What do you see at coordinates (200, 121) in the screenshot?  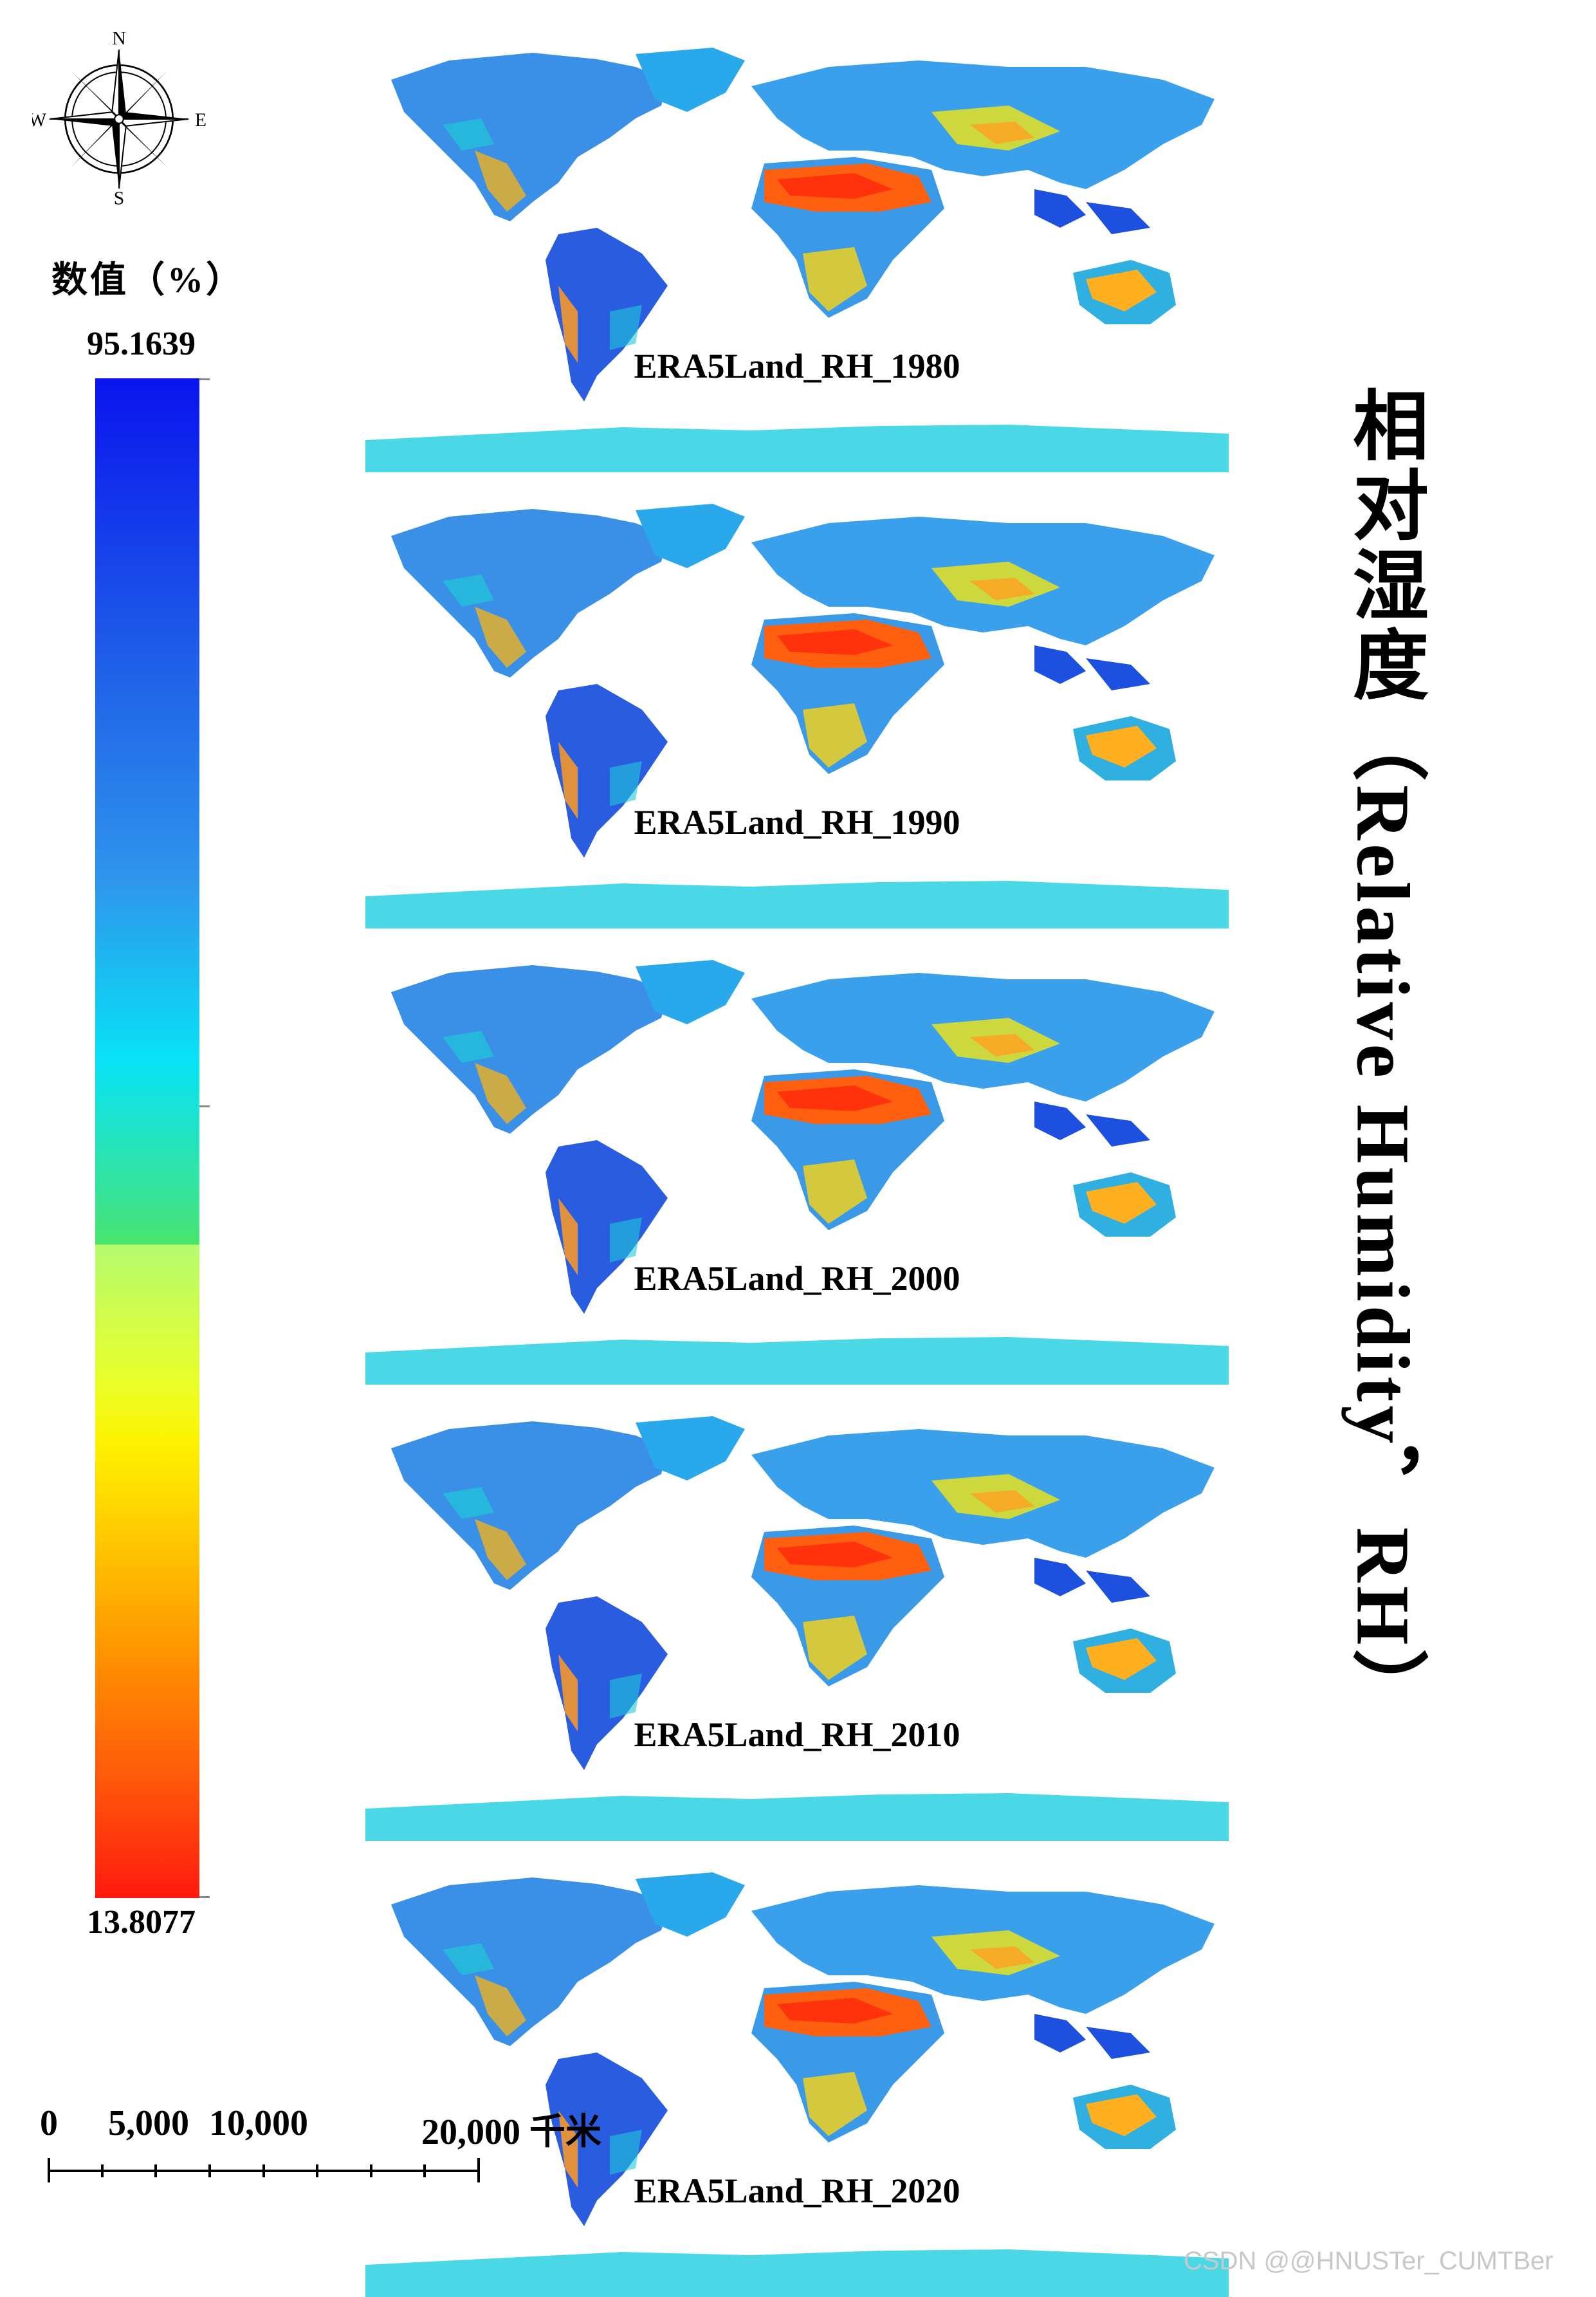 I see `compass-east-label: E` at bounding box center [200, 121].